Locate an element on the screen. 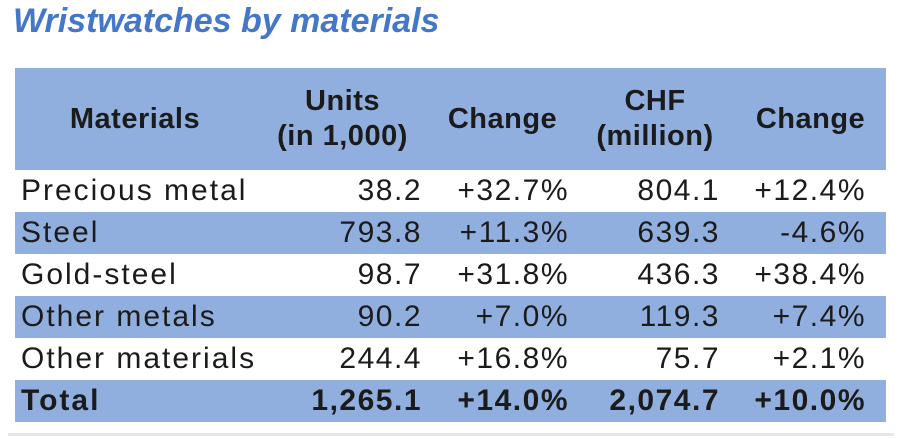 Image resolution: width=900 pixels, height=439 pixels. cell-units-change: +16.8% is located at coordinates (513, 358).